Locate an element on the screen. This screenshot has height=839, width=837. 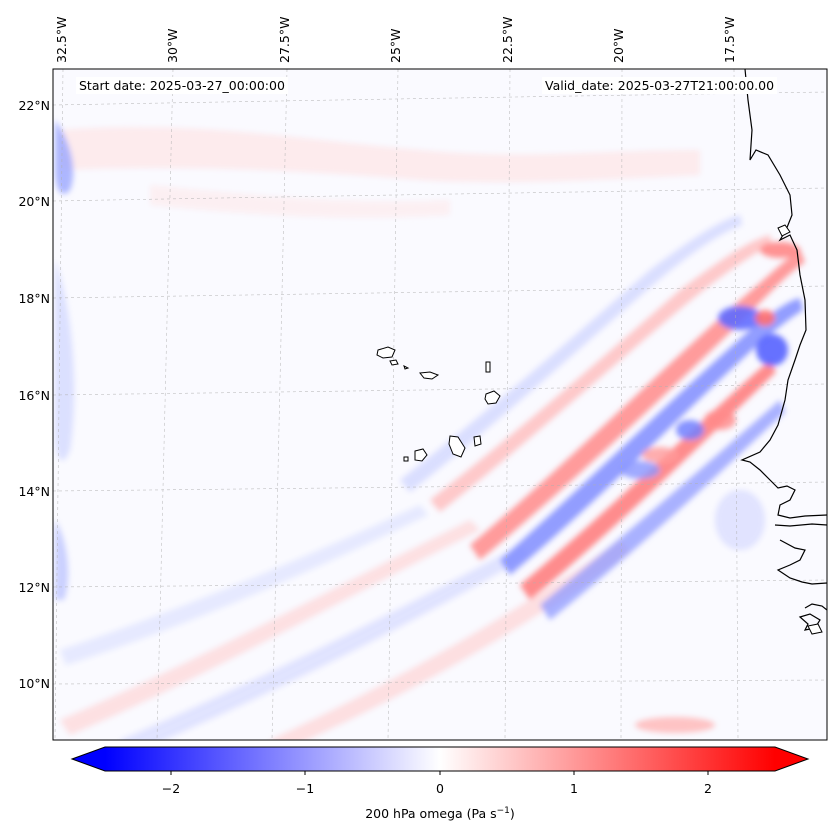
colorbar-label-end: ) is located at coordinates (512, 814).